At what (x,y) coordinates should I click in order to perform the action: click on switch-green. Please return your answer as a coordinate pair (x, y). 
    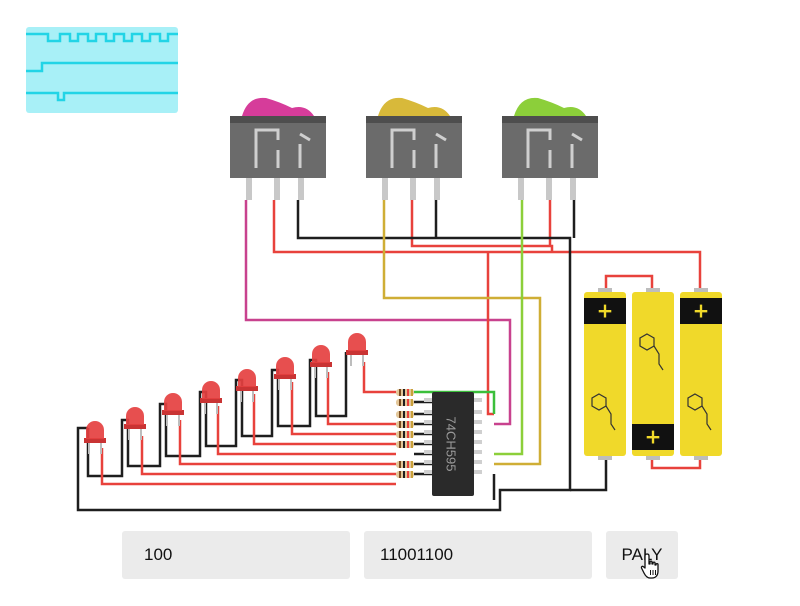
    Looking at the image, I should click on (550, 148).